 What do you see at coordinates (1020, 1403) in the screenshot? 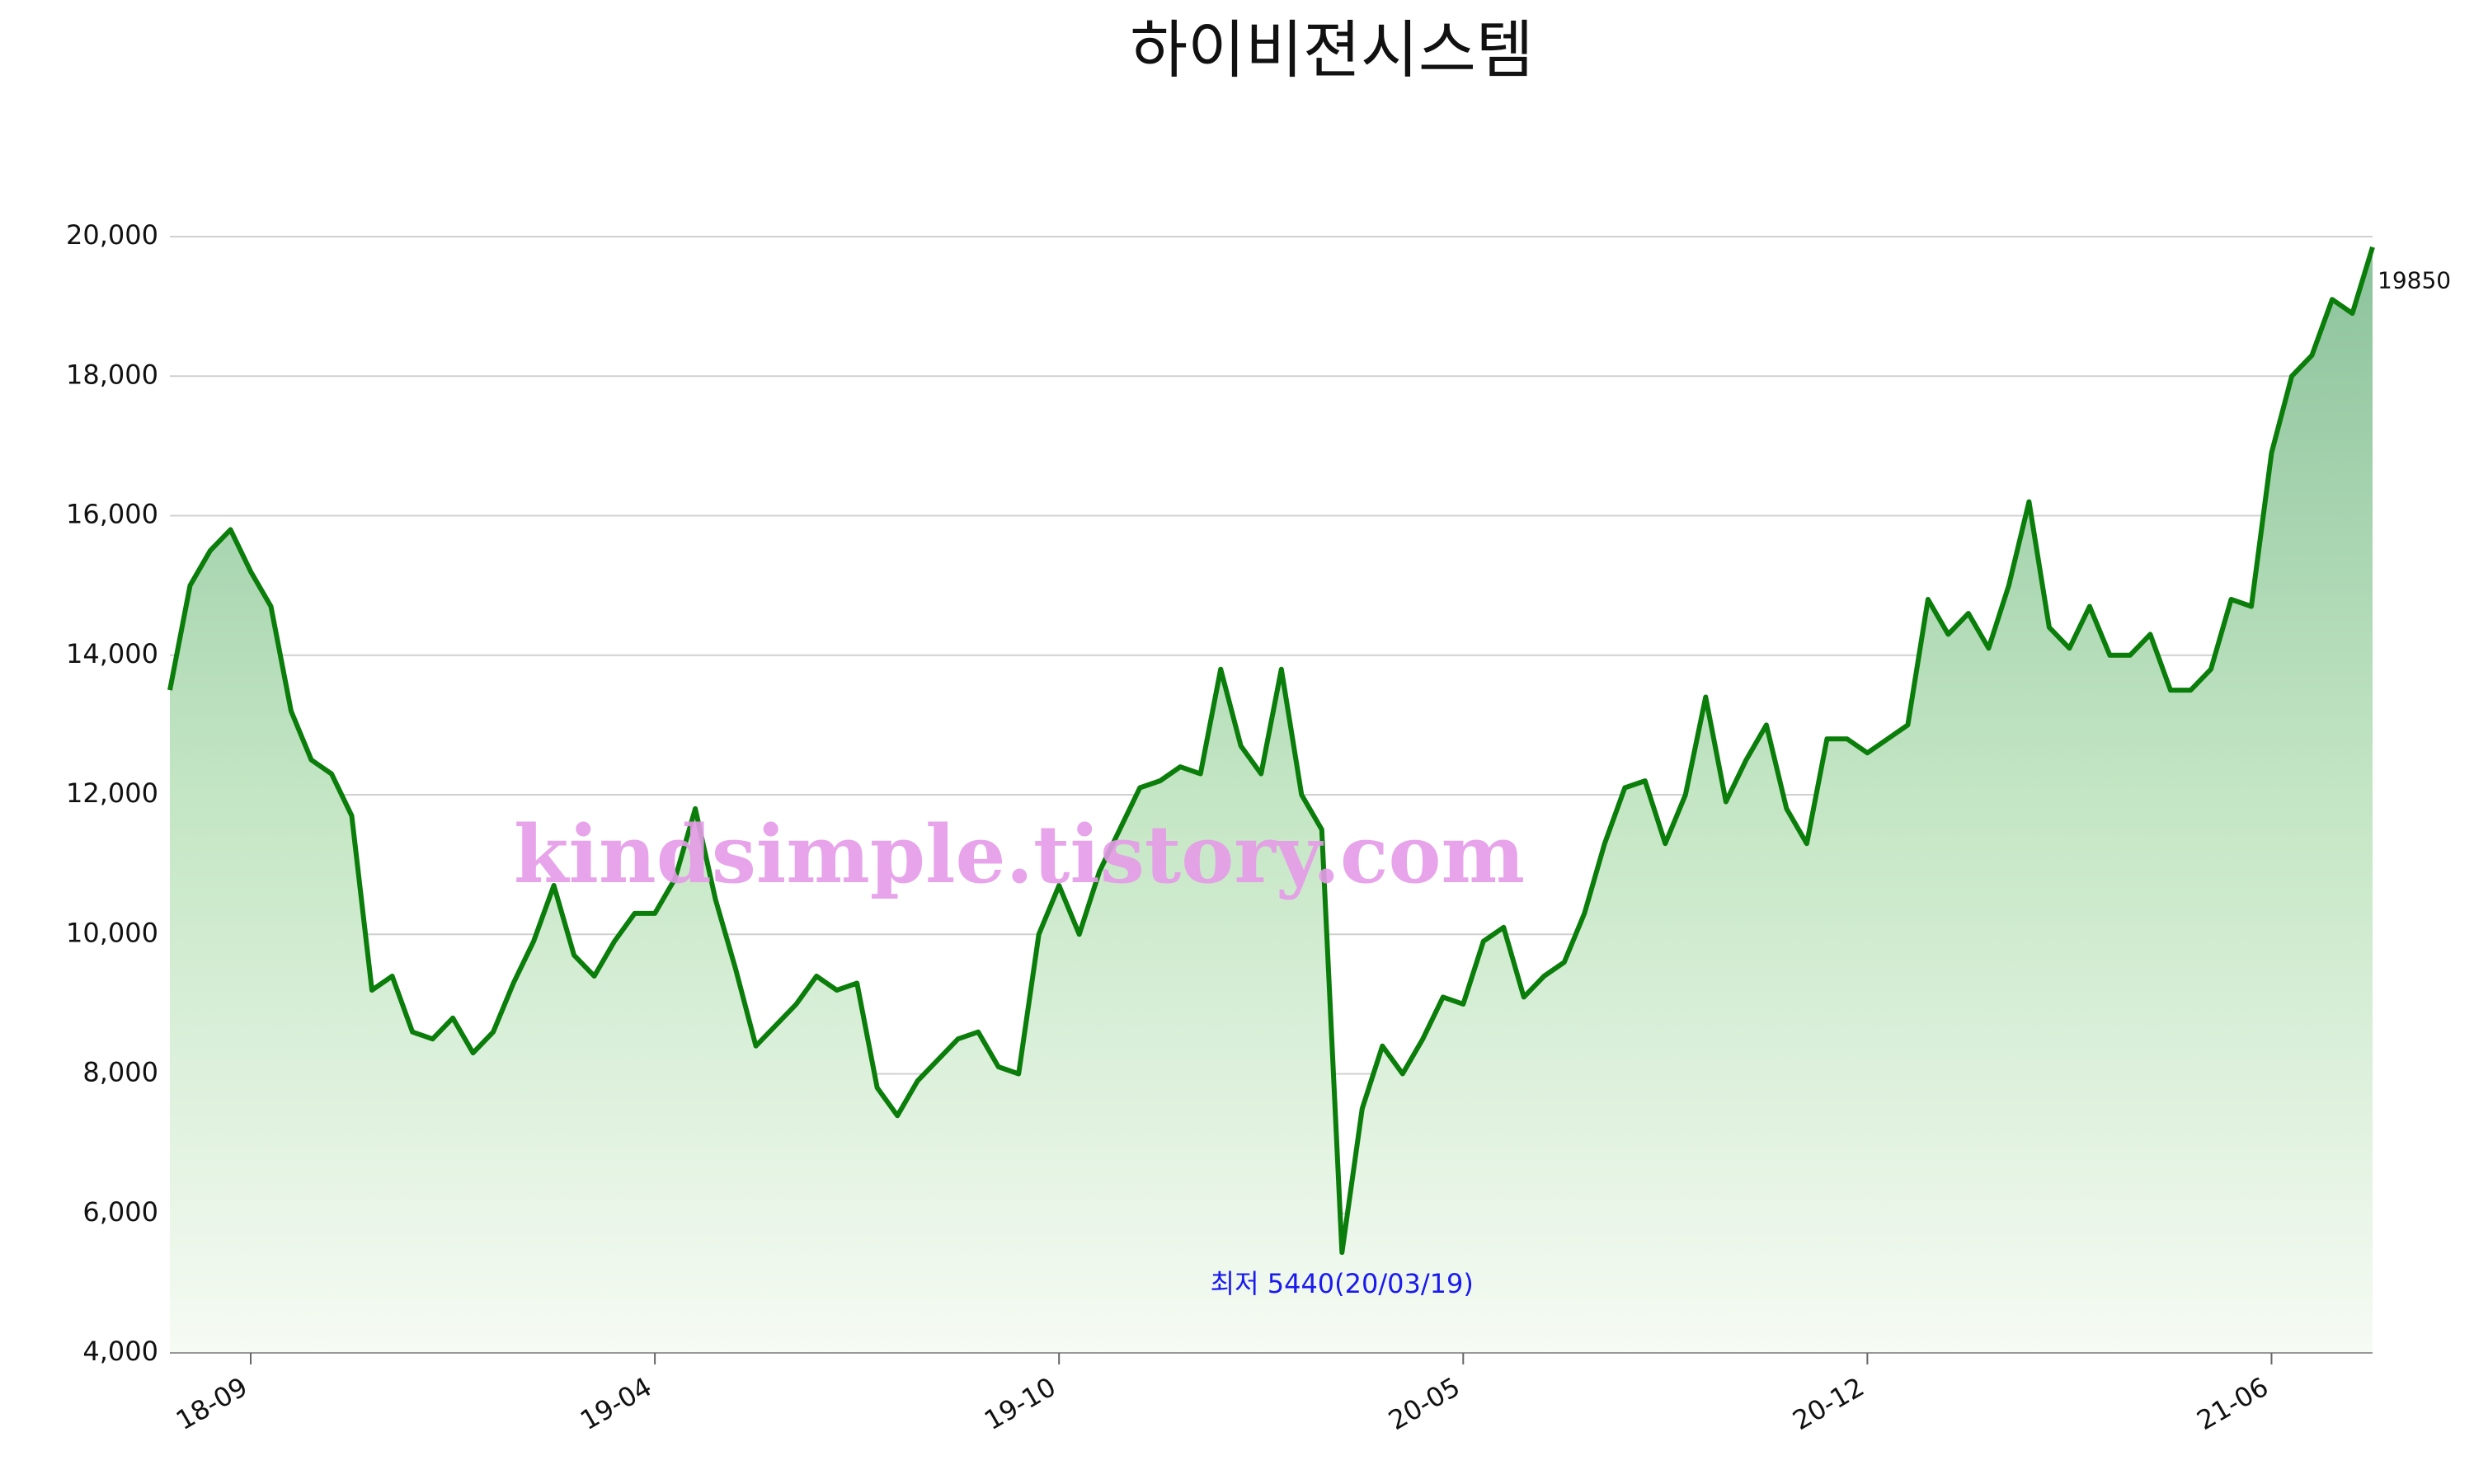
I see `x-tick-label: 19-10` at bounding box center [1020, 1403].